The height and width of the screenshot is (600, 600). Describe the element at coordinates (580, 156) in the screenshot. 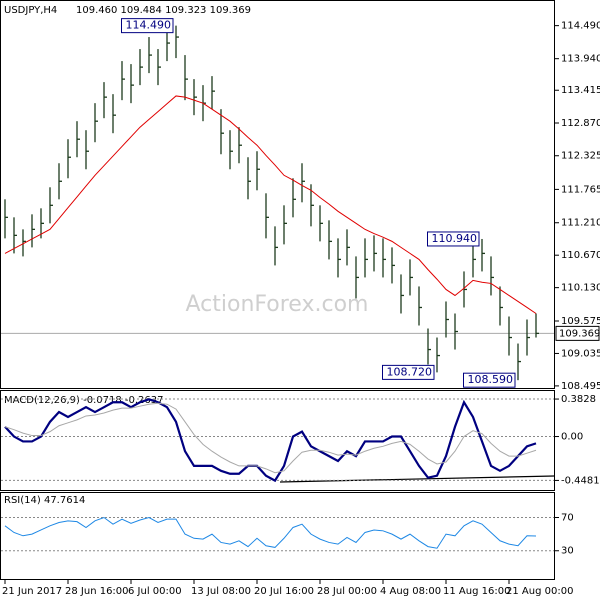

I see `y-tick-label: 112.325` at that location.